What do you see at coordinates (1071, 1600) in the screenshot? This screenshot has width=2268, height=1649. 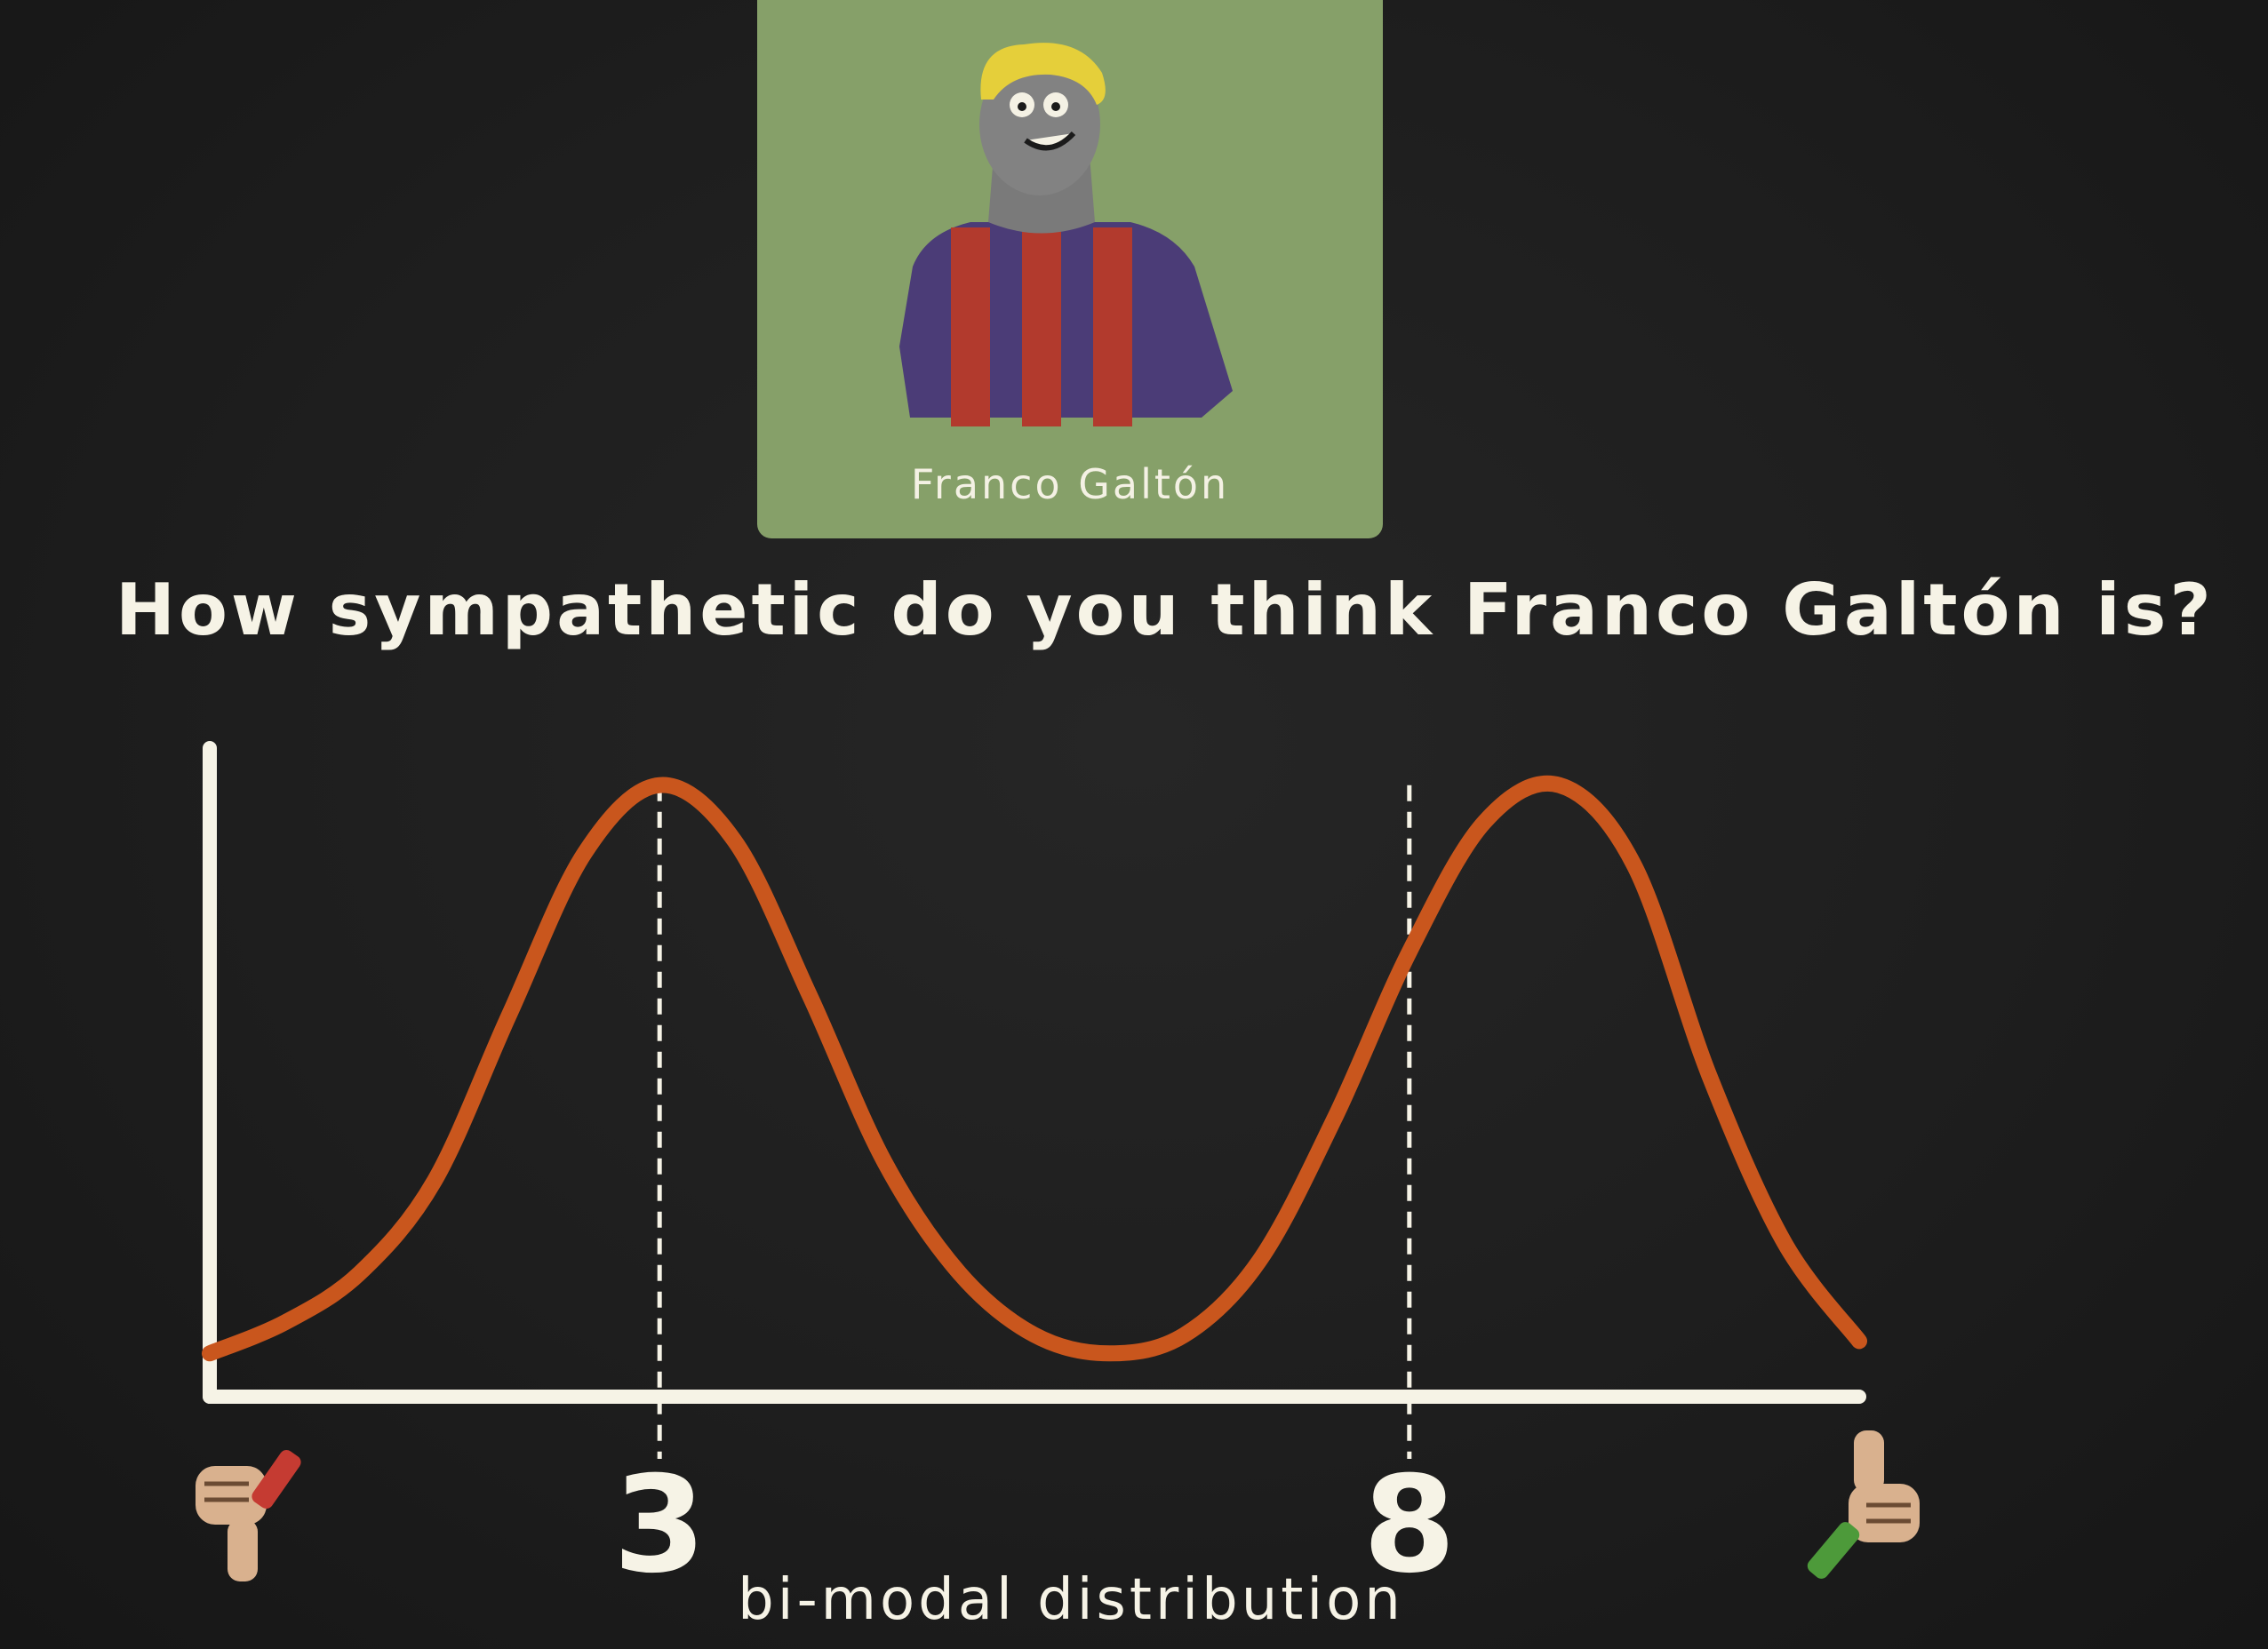 I see `x-axis-title: bi-modal distribution` at bounding box center [1071, 1600].